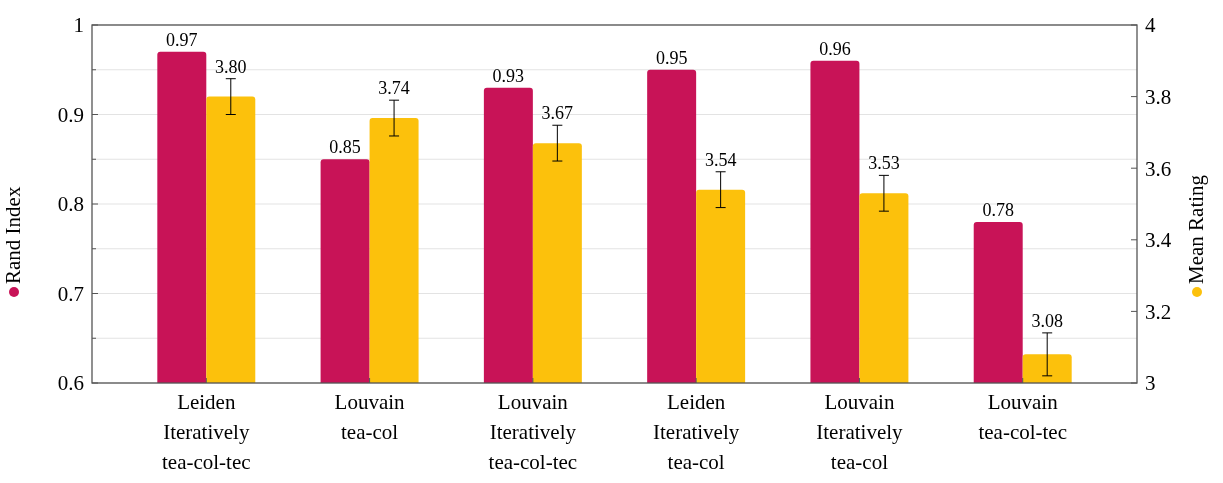  Describe the element at coordinates (78, 25) in the screenshot. I see `y-tick-label: 1` at that location.